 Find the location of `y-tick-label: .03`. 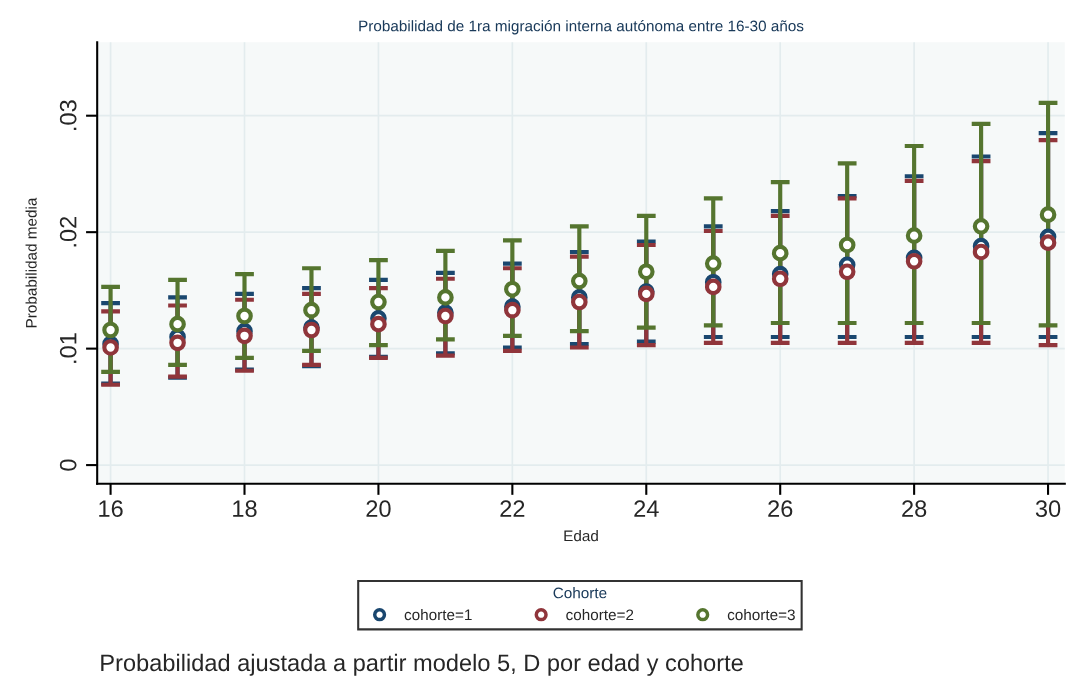

y-tick-label: .03 is located at coordinates (68, 115).